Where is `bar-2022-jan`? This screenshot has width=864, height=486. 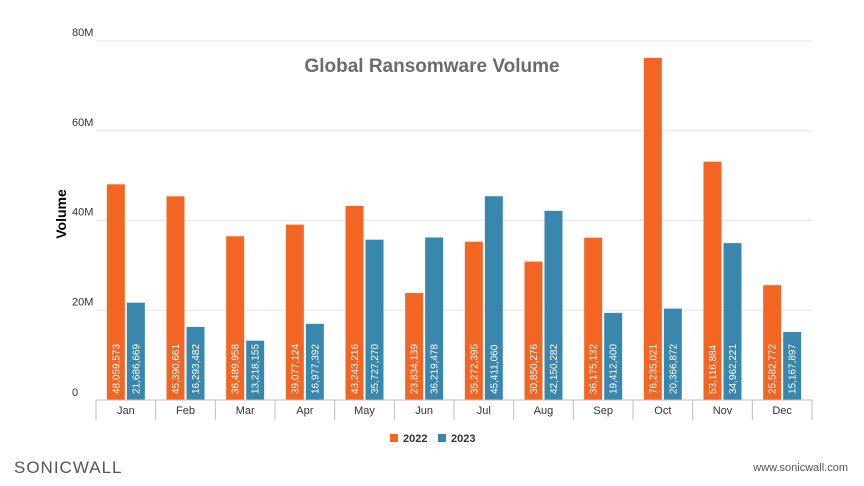
bar-2022-jan is located at coordinates (115, 292).